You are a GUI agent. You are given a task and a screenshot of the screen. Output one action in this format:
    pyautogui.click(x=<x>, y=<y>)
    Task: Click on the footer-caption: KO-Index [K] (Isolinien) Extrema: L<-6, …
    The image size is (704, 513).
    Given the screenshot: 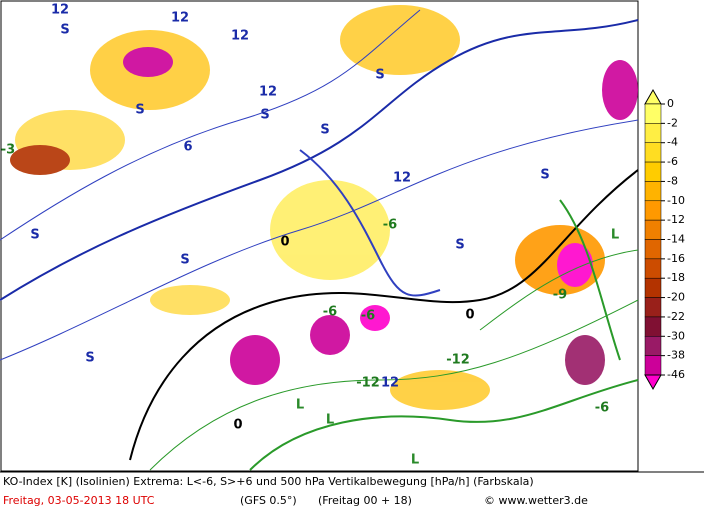 What is the action you would take?
    pyautogui.click(x=268, y=481)
    